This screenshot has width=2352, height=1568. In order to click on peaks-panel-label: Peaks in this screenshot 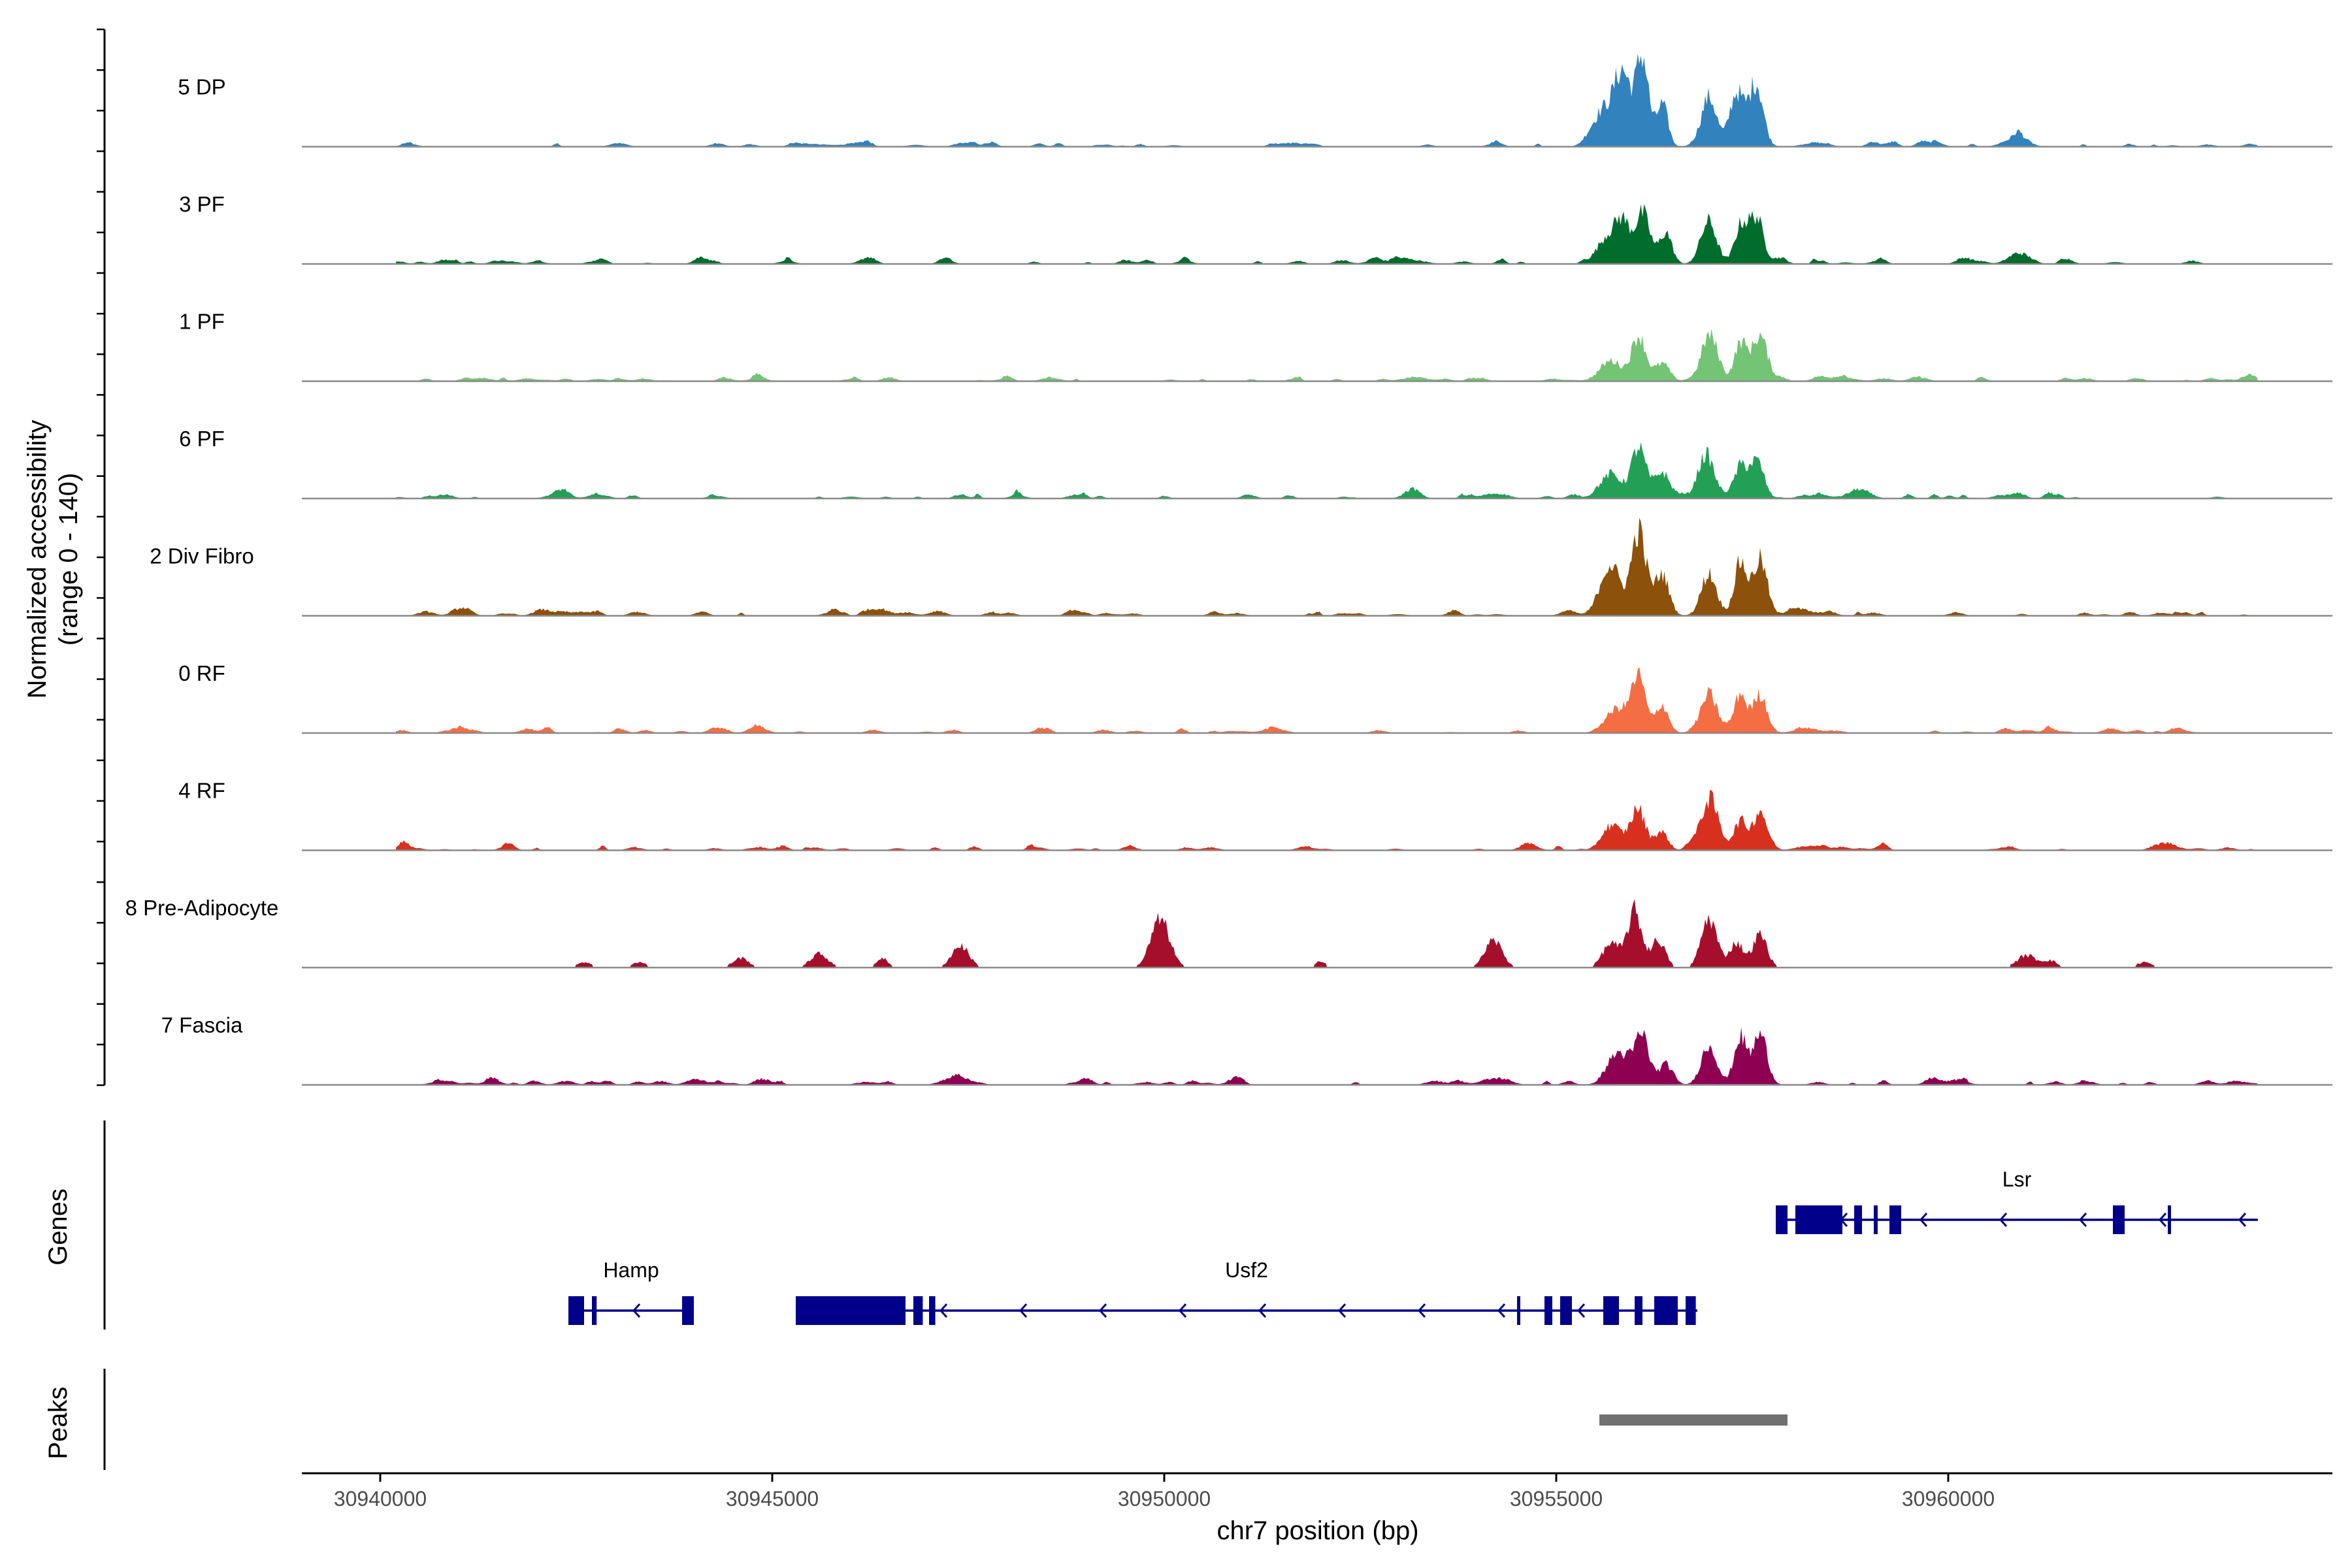, I will do `click(58, 1422)`.